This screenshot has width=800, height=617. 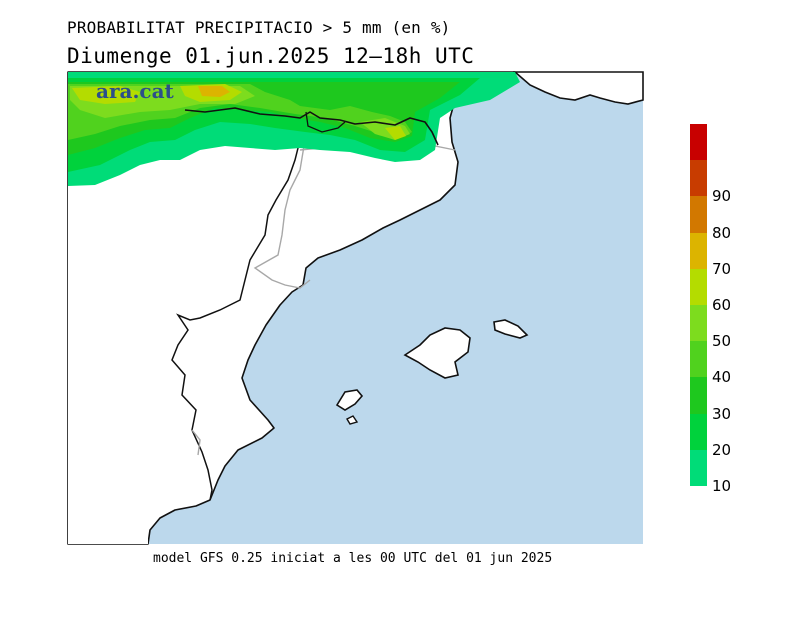 What do you see at coordinates (511, 329) in the screenshot?
I see `menorca` at bounding box center [511, 329].